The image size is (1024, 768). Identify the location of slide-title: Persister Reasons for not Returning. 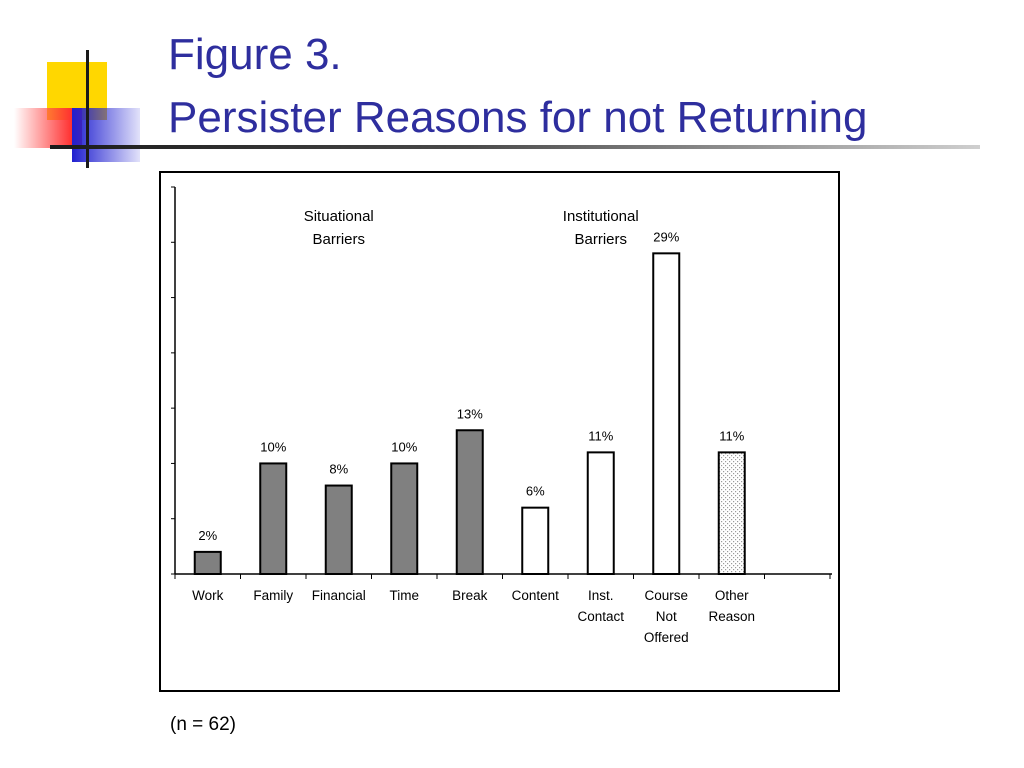
(518, 117).